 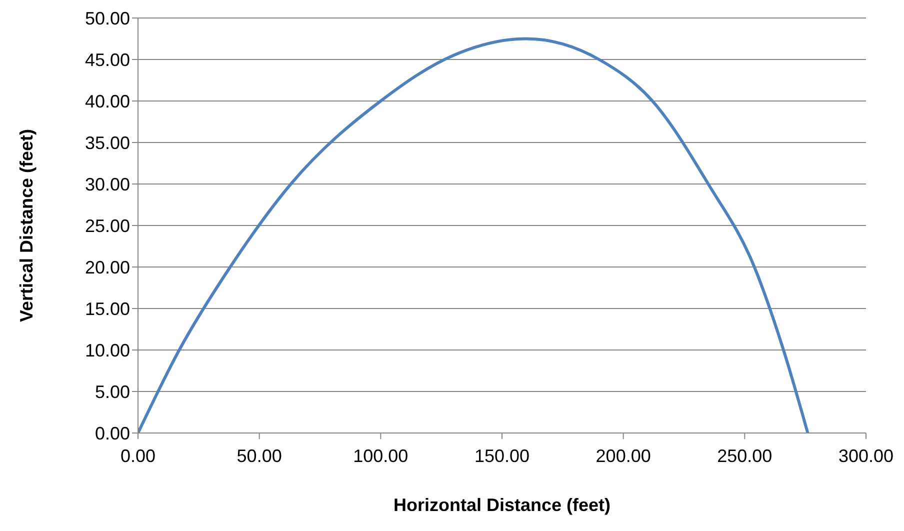 What do you see at coordinates (138, 456) in the screenshot?
I see `x-tick-label: 0.00` at bounding box center [138, 456].